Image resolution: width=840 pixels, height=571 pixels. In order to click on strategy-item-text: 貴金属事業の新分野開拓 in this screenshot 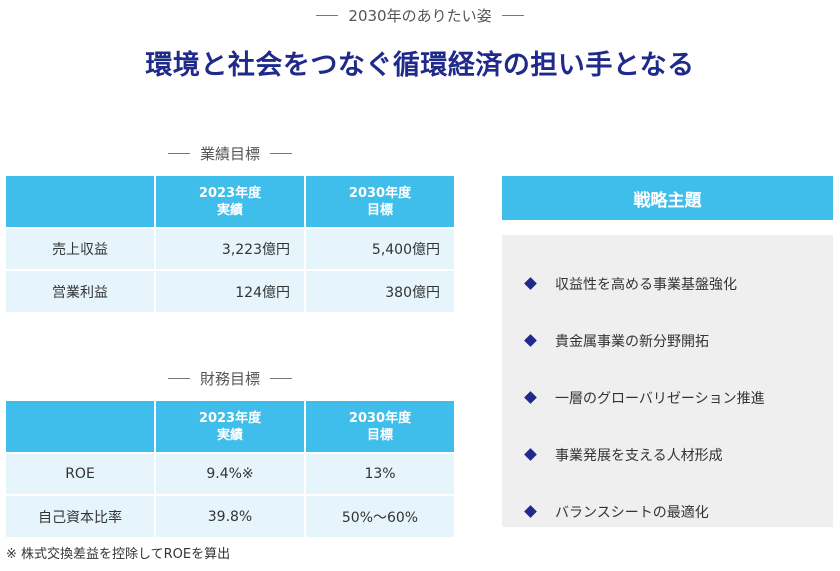, I will do `click(632, 341)`.